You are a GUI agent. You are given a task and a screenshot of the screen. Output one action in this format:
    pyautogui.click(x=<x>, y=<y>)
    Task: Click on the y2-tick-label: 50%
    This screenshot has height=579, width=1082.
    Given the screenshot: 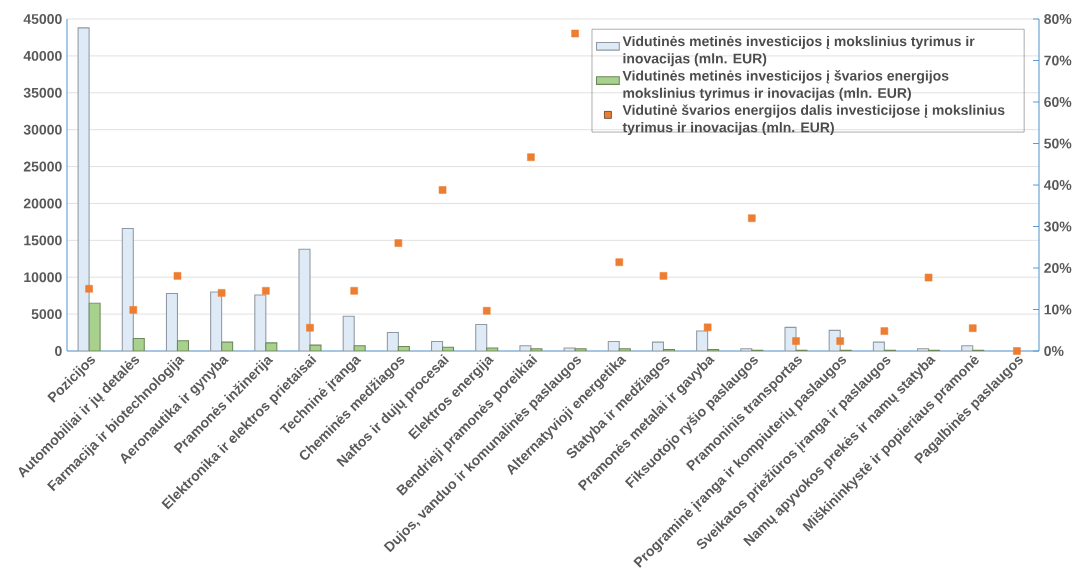 What is the action you would take?
    pyautogui.click(x=1058, y=143)
    